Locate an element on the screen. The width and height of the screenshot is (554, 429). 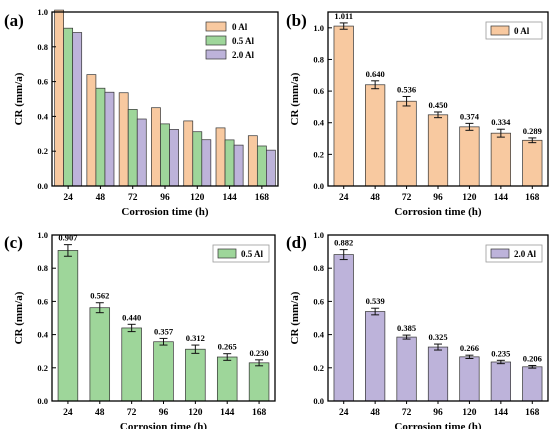
data-label: 0.206 is located at coordinates (532, 358).